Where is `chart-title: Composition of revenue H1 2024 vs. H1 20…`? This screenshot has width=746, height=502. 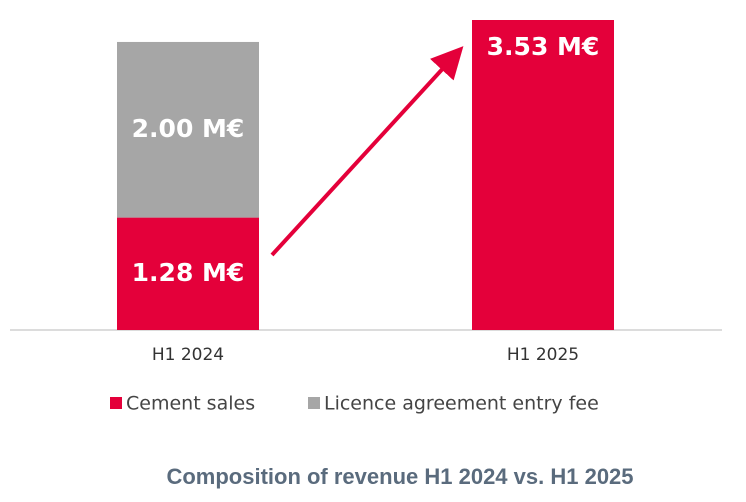 chart-title: Composition of revenue H1 2024 vs. H1 20… is located at coordinates (399, 476).